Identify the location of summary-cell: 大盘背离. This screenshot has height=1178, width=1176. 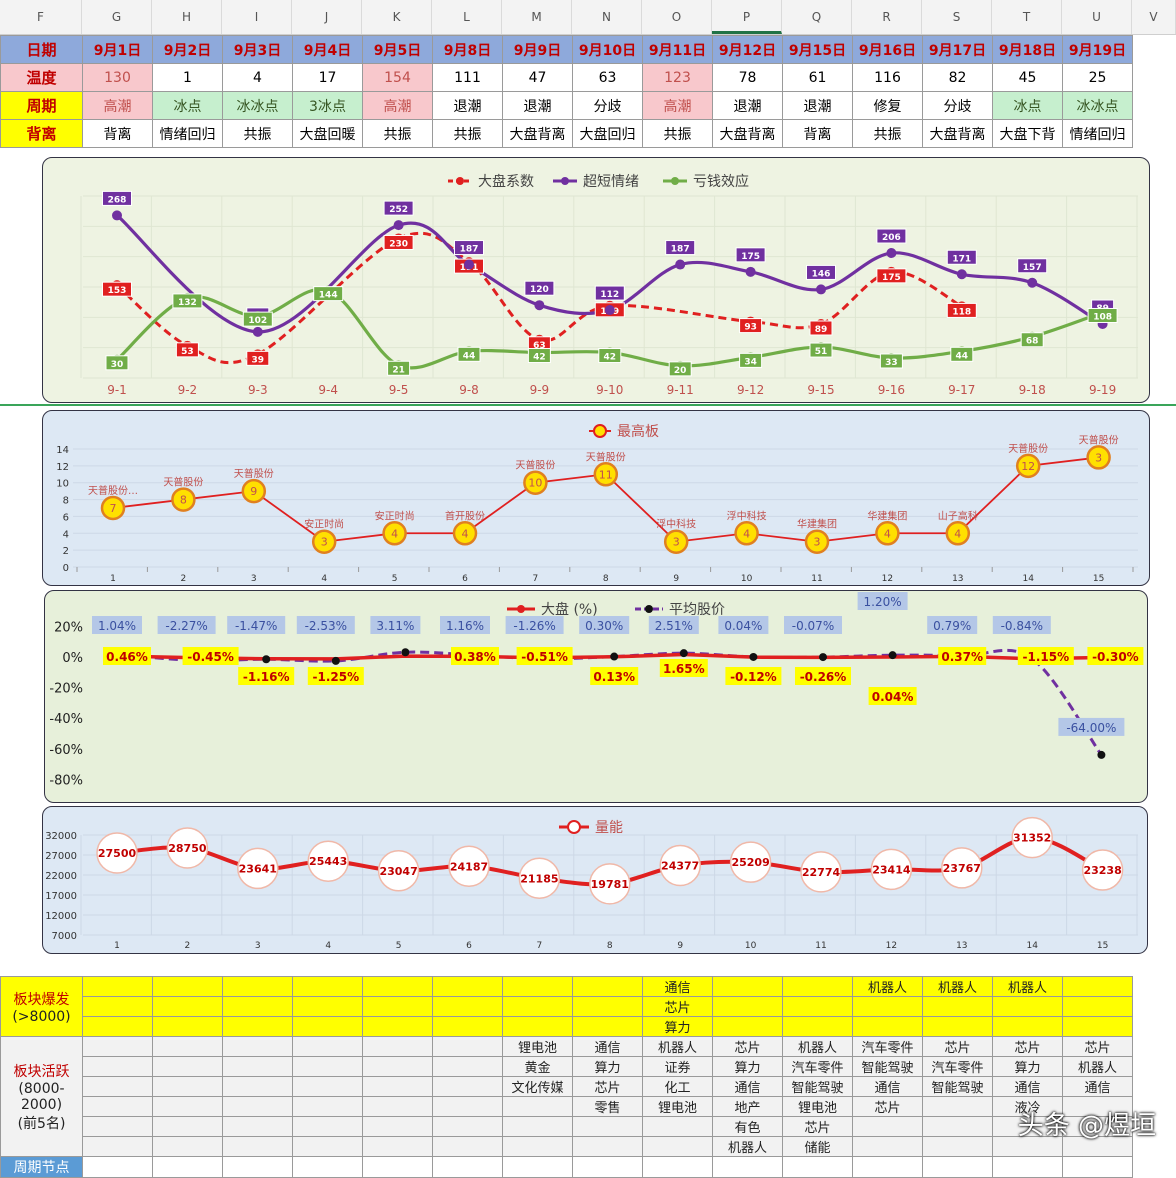
(537, 133).